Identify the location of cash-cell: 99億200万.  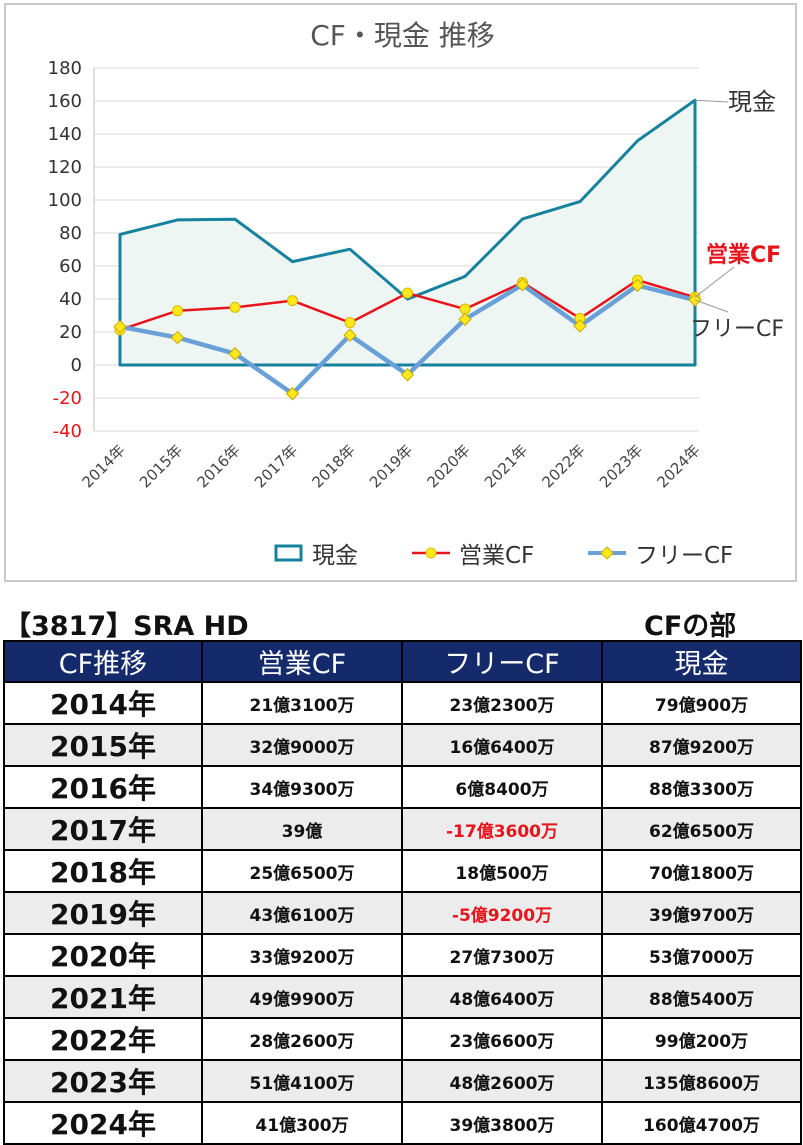
(701, 1039).